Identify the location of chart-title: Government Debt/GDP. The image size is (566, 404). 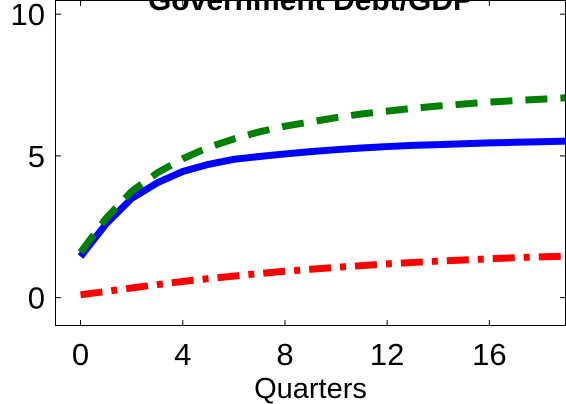
(310, 8).